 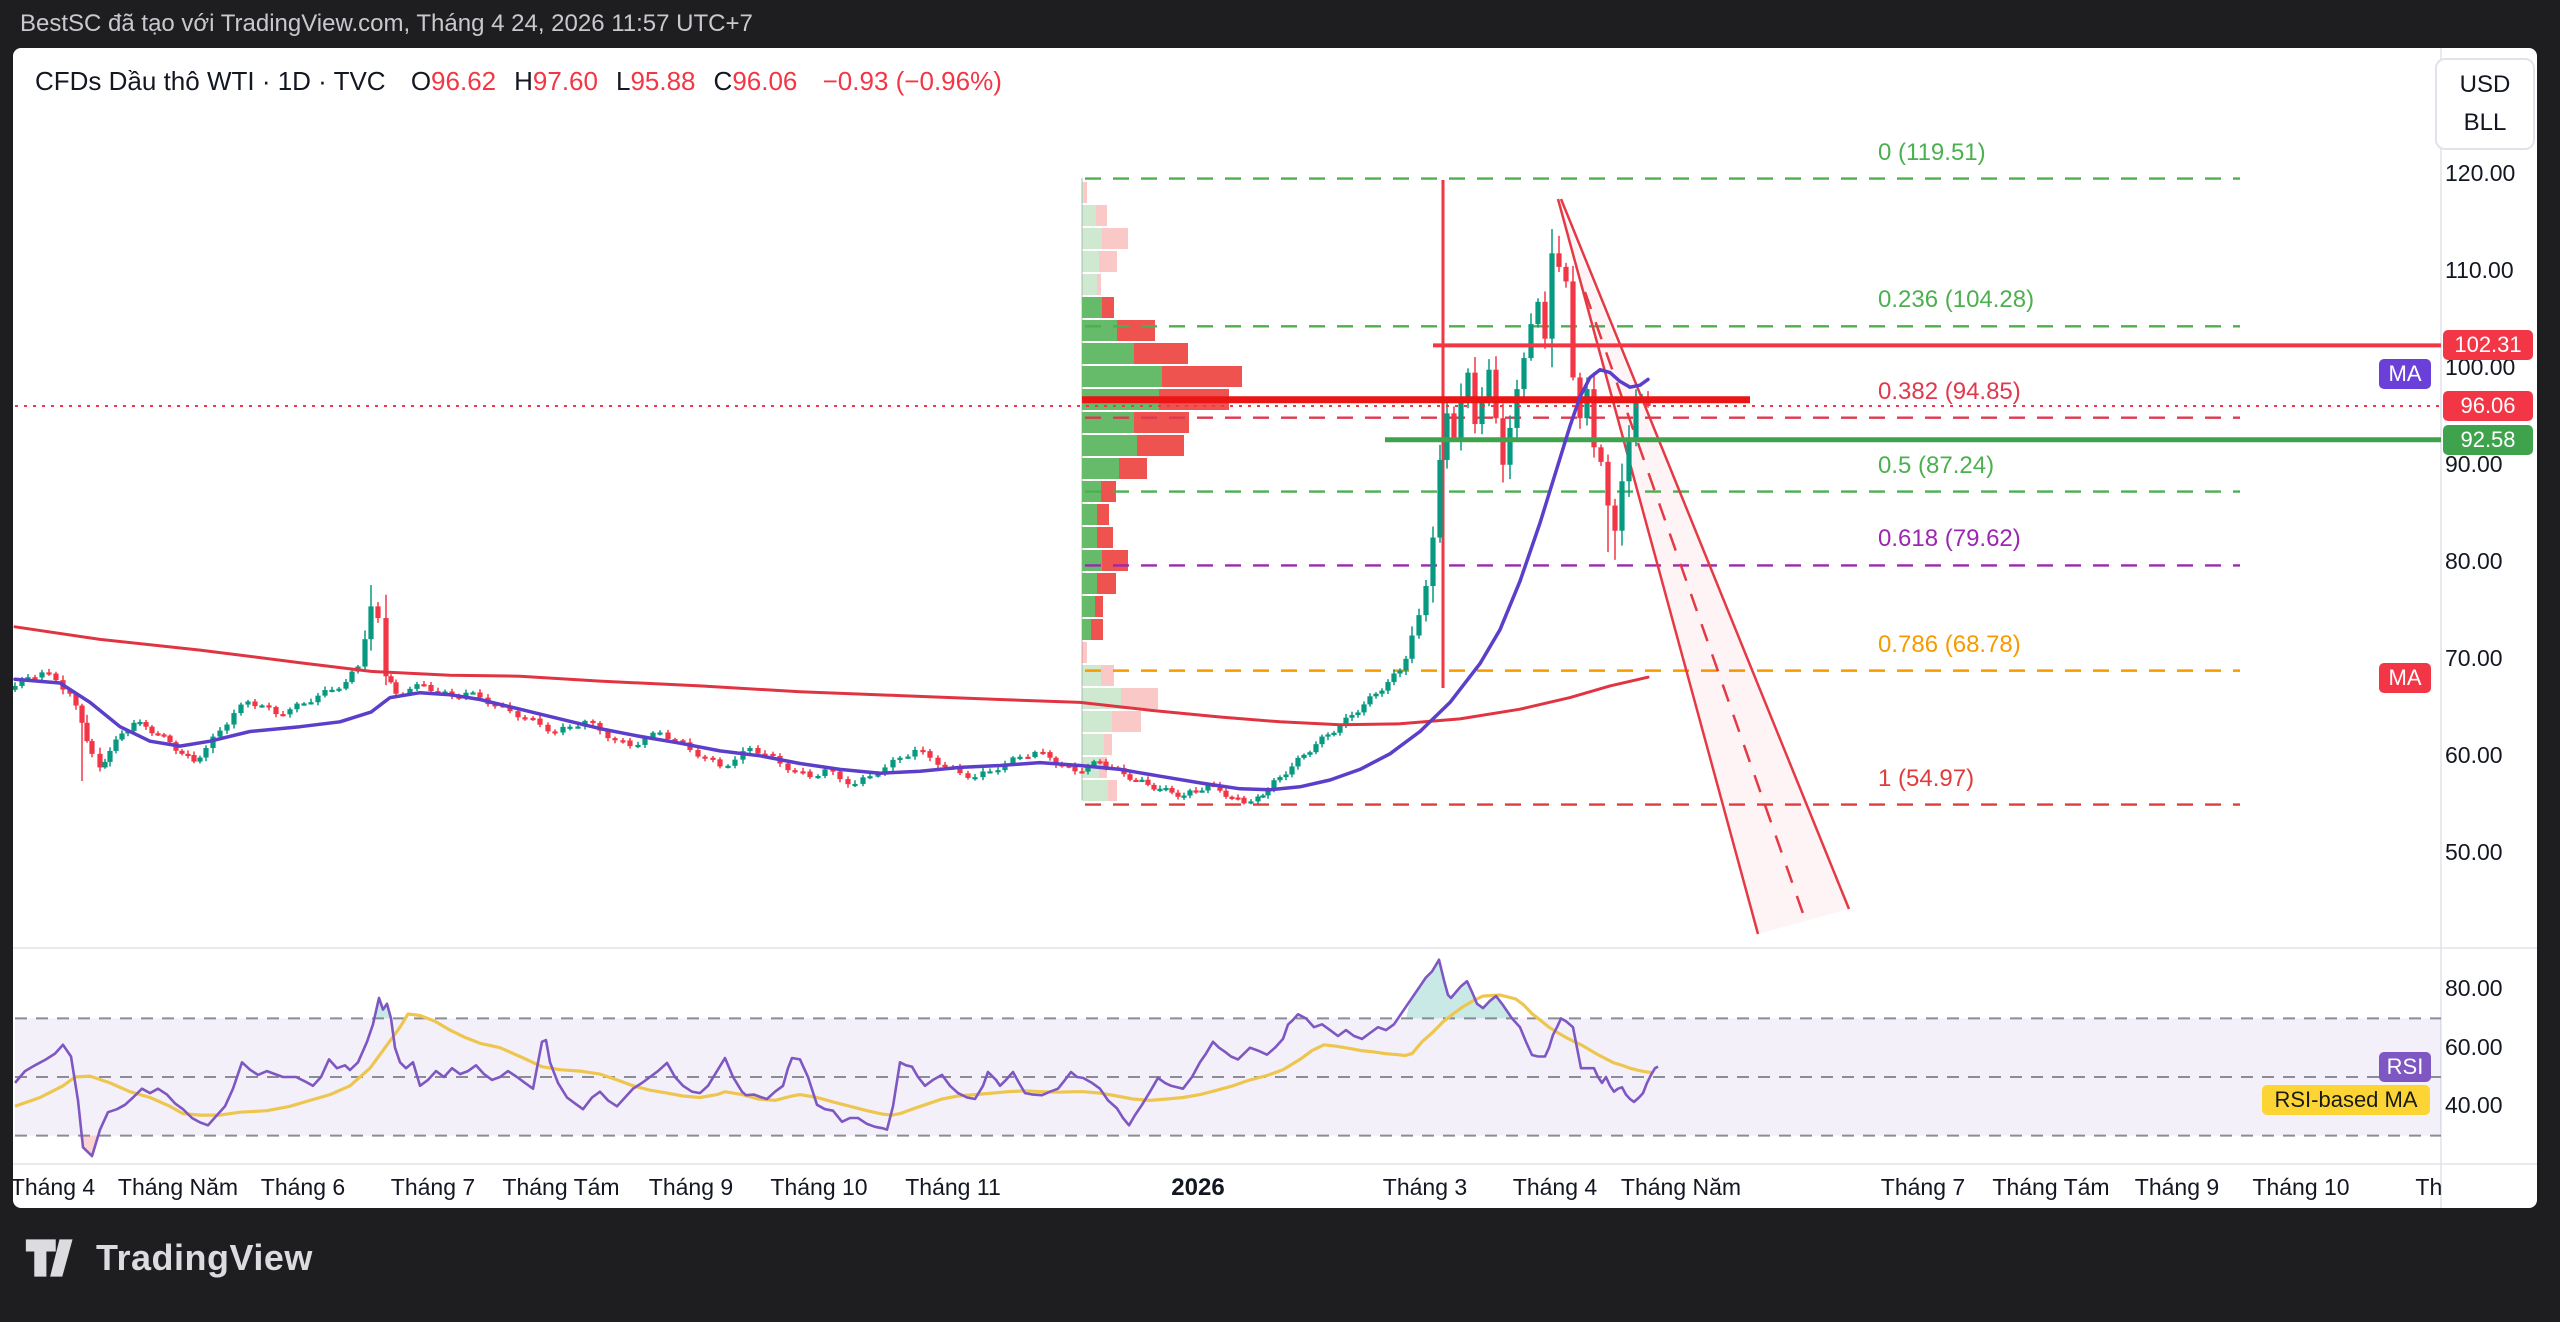 I want to click on fib-level-label: 0.618 (79.62), so click(x=1949, y=539).